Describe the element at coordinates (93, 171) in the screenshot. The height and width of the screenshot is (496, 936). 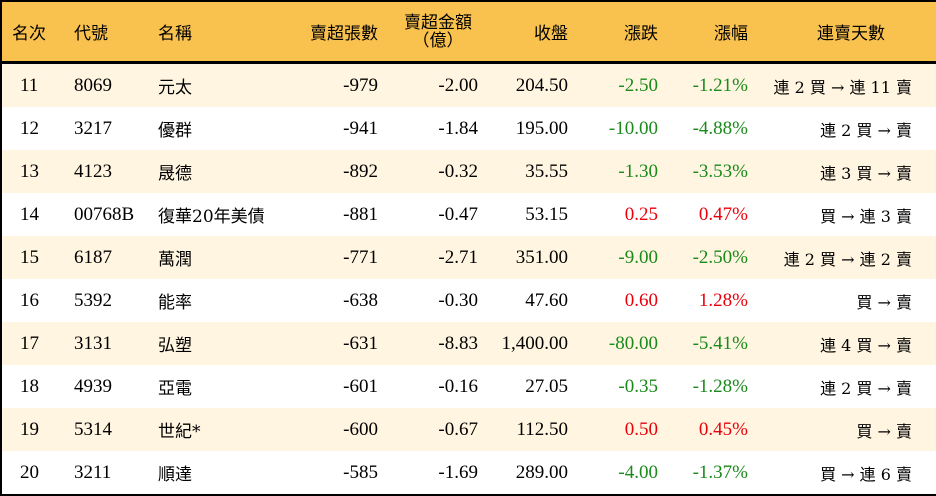
I see `cell-code: 4123` at that location.